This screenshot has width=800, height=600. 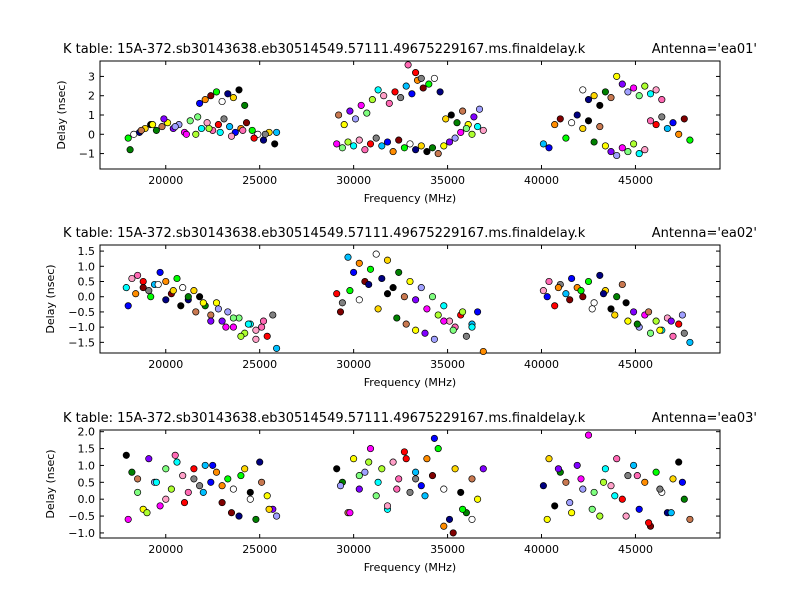 What do you see at coordinates (541, 364) in the screenshot?
I see `x-tick-label: 40000` at bounding box center [541, 364].